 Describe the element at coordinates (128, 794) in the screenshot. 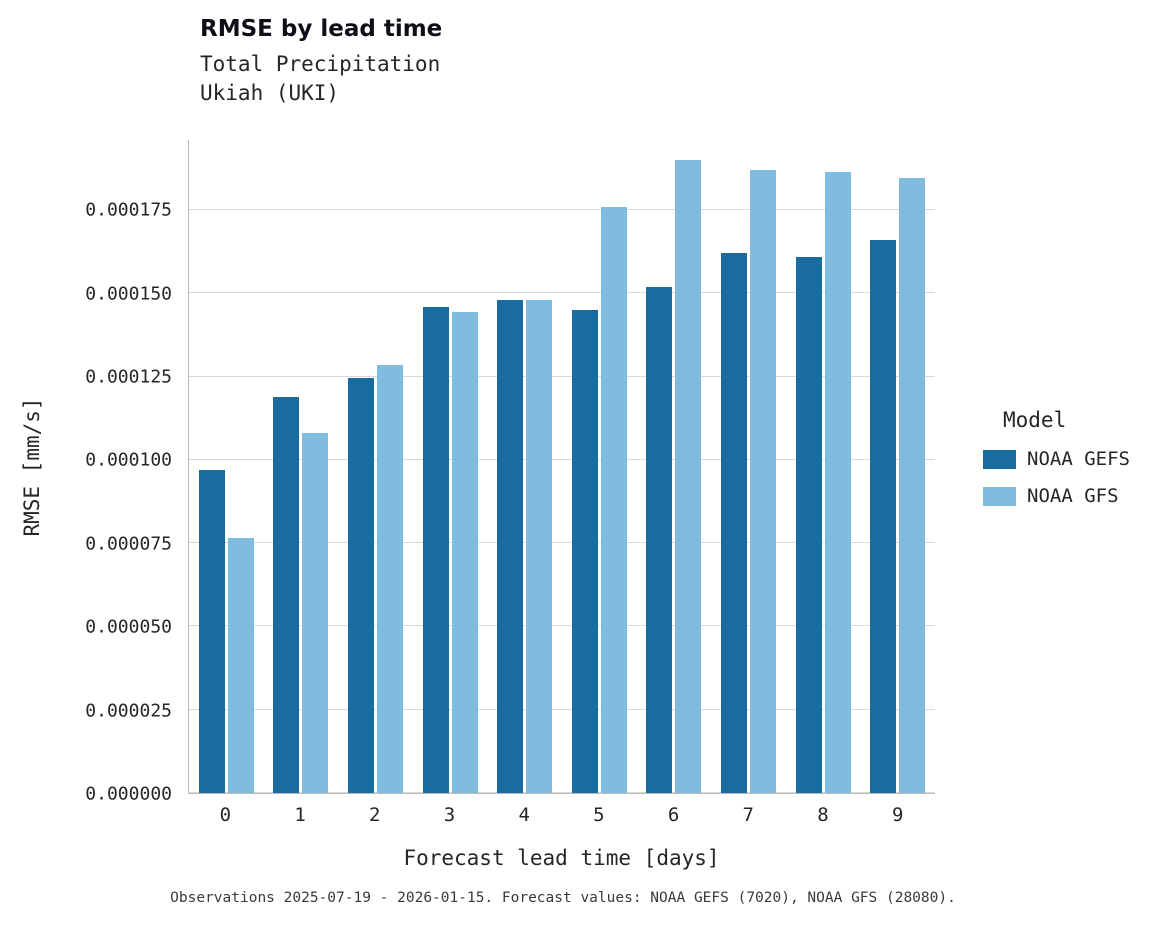

I see `y-tick-label: 0.000000` at that location.